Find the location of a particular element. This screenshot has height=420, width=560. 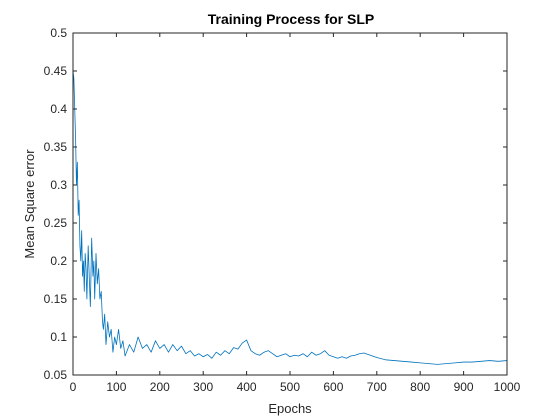

y-tick-label: 0.2 is located at coordinates (58, 261).